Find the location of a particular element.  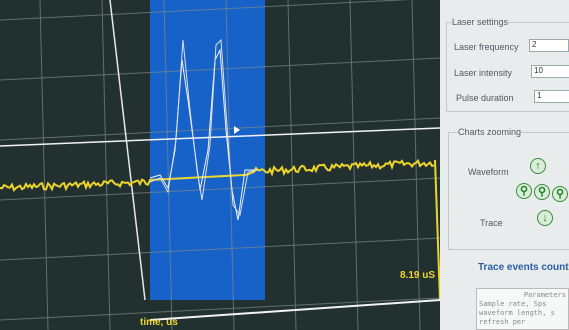

field-input: 1 is located at coordinates (551, 96).